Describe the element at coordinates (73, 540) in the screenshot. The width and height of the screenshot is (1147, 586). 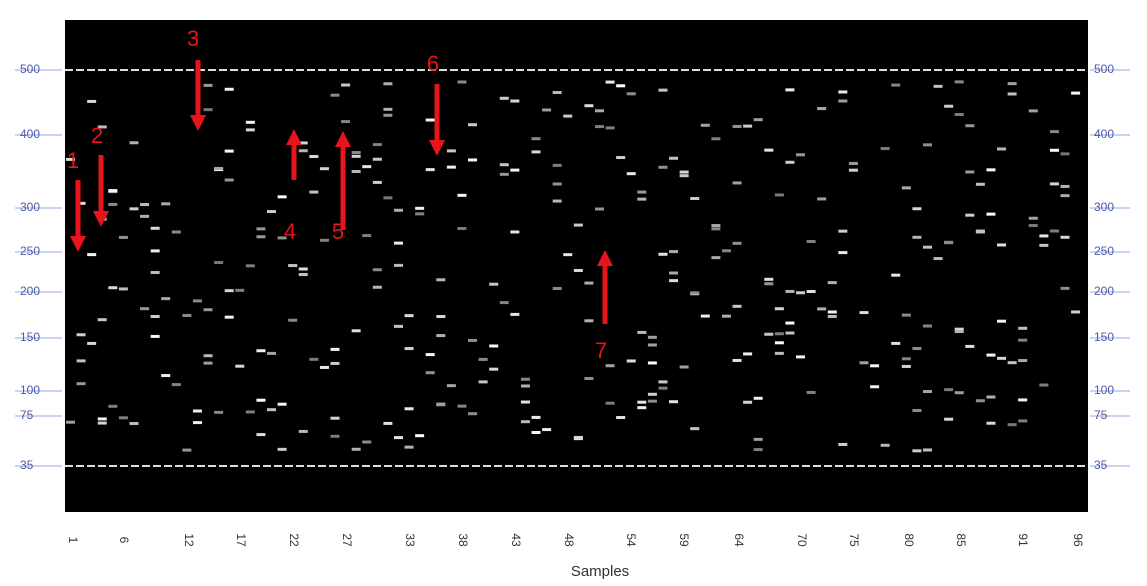
I see `sample-label: 1` at that location.